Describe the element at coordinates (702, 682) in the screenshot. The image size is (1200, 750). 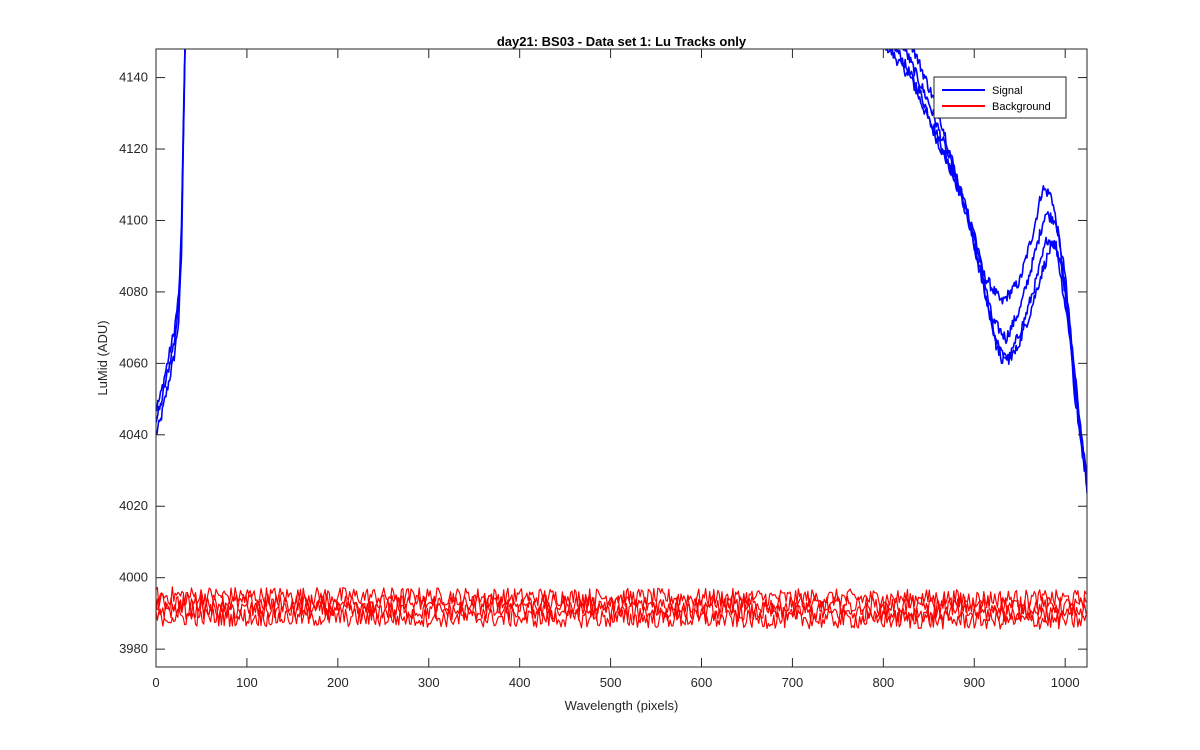
I see `x-tick-label: 600` at that location.